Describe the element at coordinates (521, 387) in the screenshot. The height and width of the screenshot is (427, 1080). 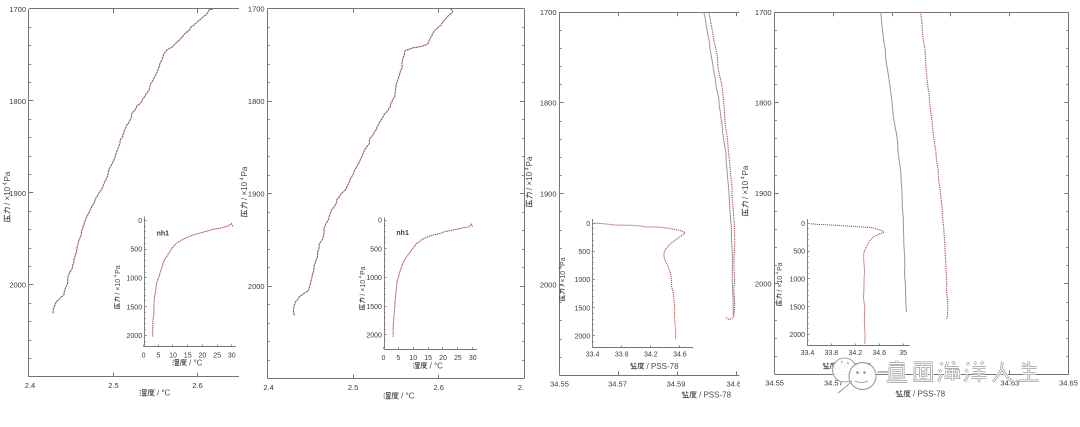
I see `svg-text: 2.` at that location.